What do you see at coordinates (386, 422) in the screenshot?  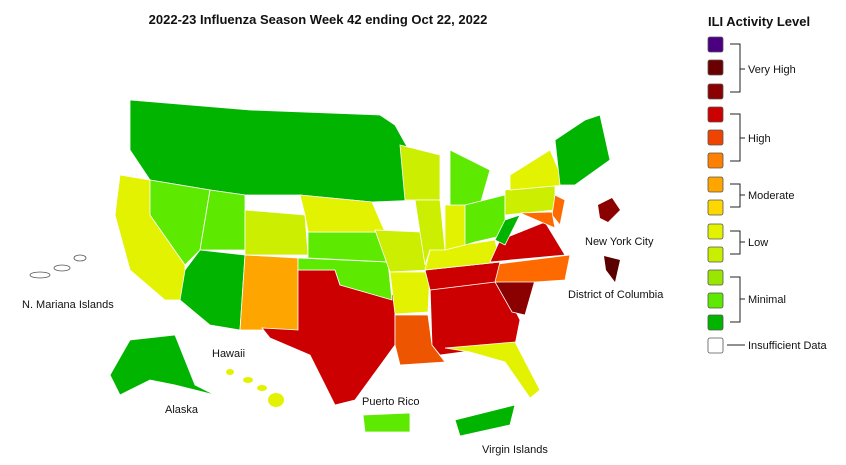 I see `puerto-rico` at bounding box center [386, 422].